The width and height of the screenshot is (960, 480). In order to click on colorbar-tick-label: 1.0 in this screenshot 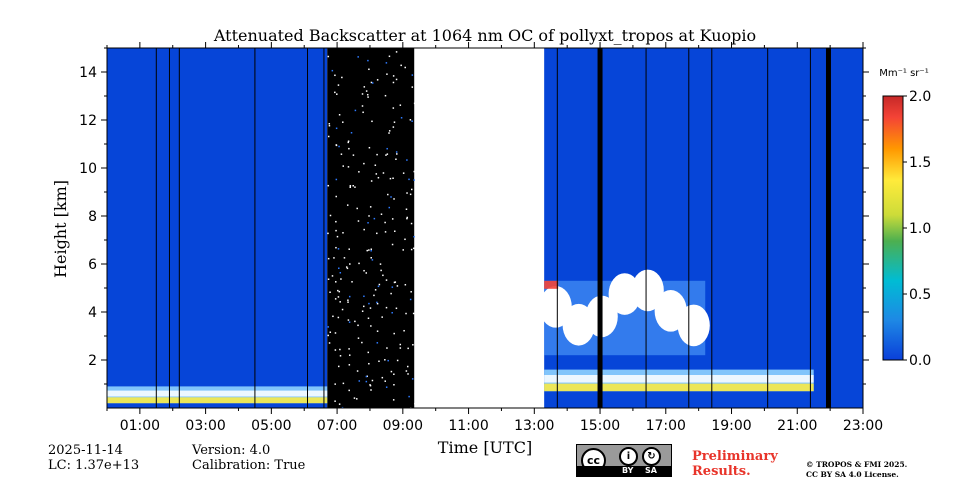, I will do `click(920, 229)`.